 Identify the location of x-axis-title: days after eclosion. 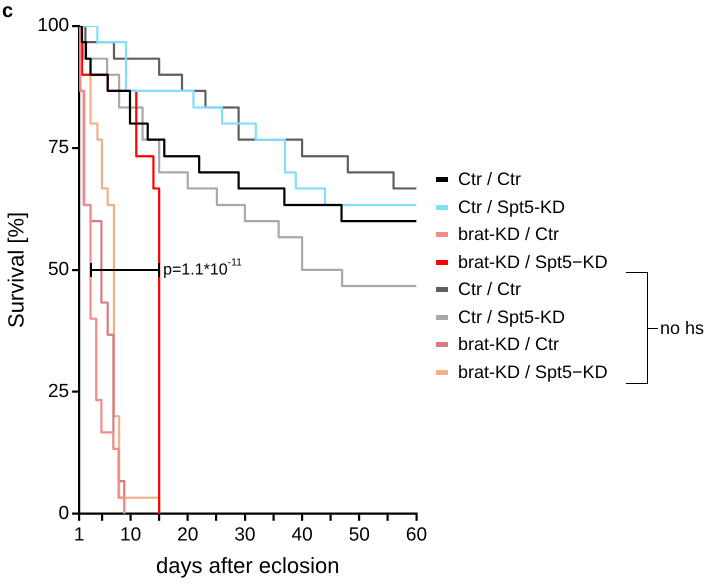
(248, 565).